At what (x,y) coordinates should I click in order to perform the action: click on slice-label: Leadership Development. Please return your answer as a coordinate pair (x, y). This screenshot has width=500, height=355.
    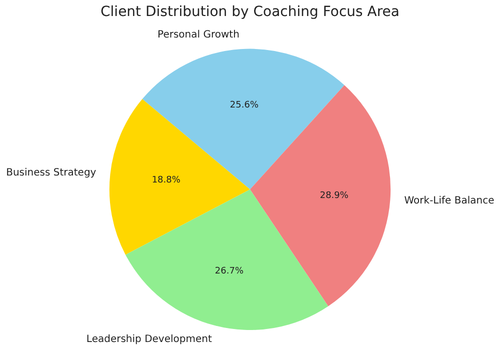
    Looking at the image, I should click on (149, 339).